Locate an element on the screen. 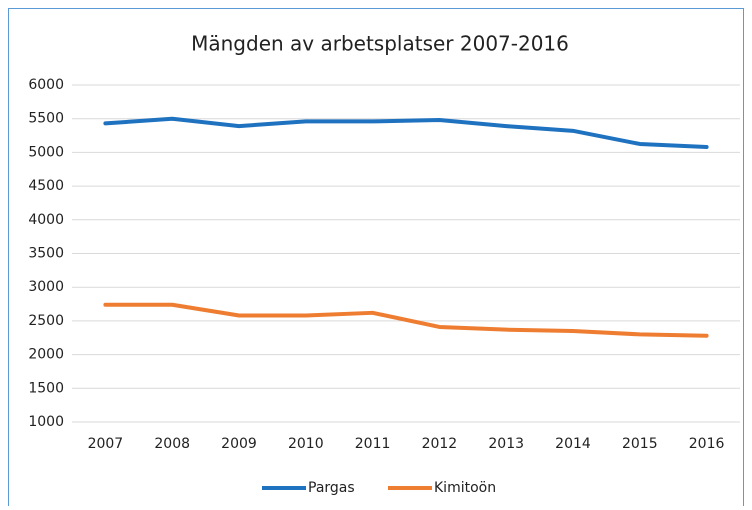 This screenshot has width=752, height=510. y-tick-label: 4500 is located at coordinates (46, 186).